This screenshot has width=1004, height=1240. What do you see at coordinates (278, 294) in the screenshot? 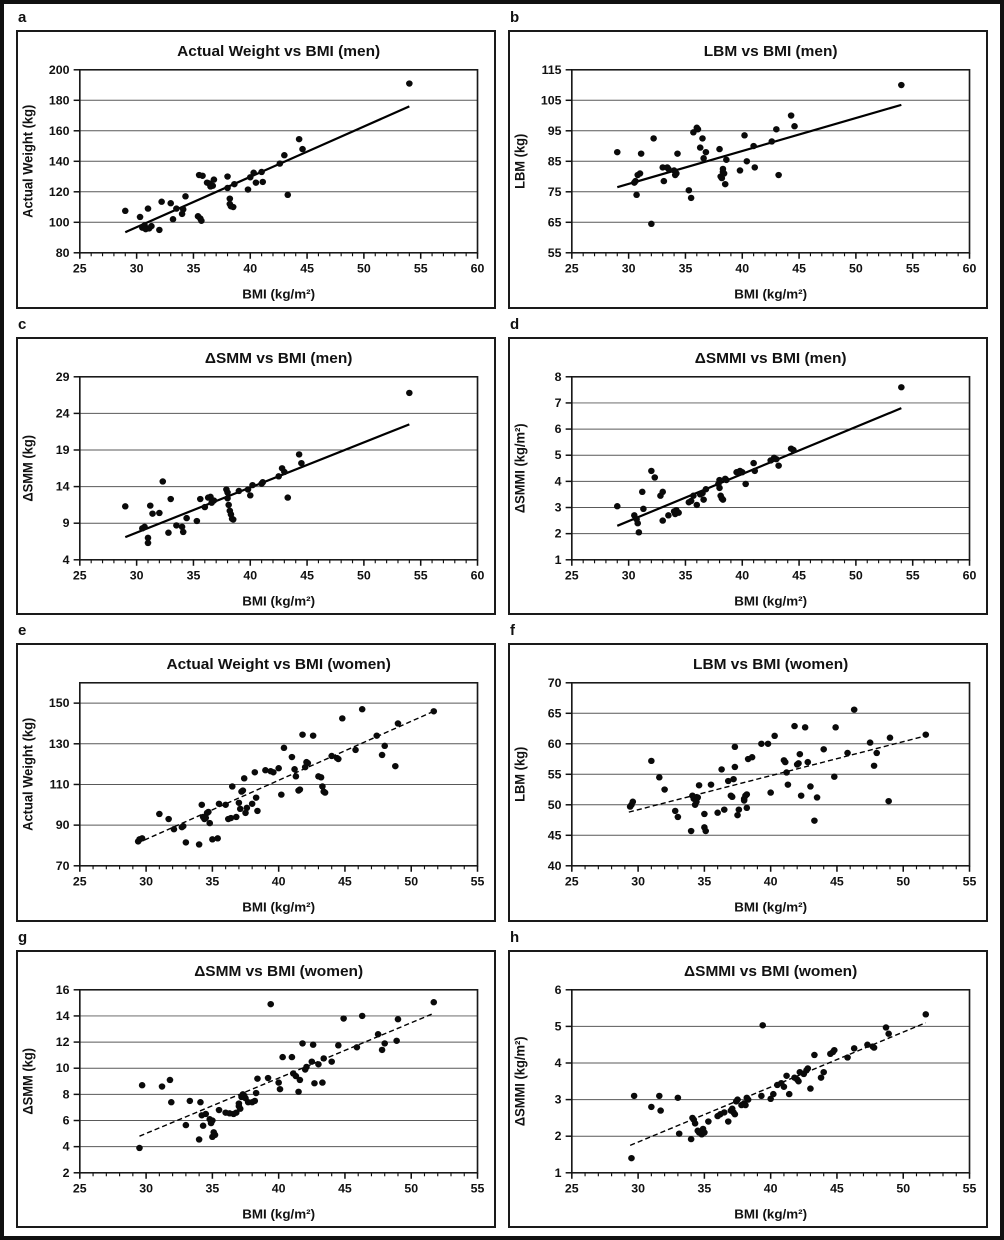
I see `x-axis-label: BMI (kg/m²)` at bounding box center [278, 294].